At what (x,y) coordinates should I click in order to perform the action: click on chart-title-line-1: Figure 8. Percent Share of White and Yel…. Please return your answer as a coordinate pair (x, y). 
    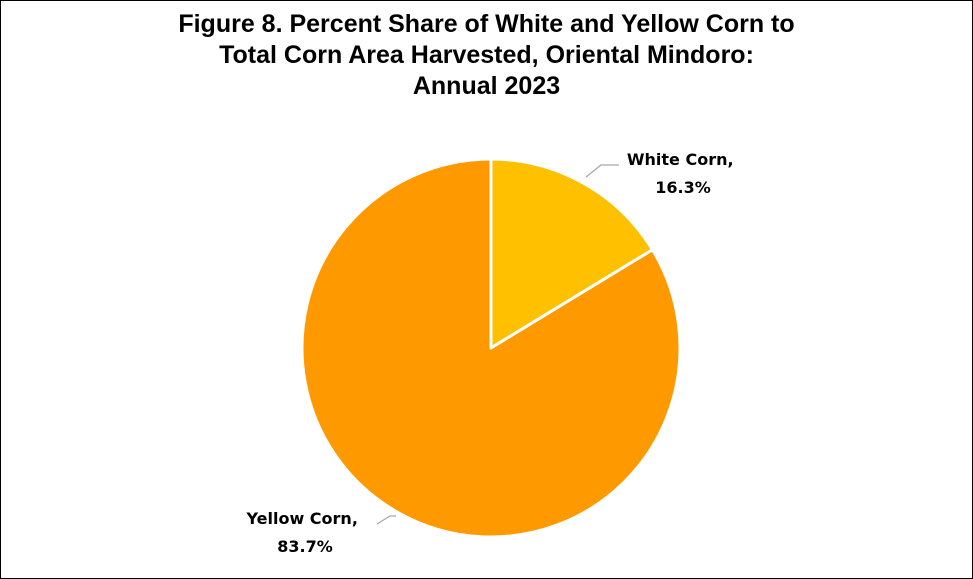
    Looking at the image, I should click on (486, 24).